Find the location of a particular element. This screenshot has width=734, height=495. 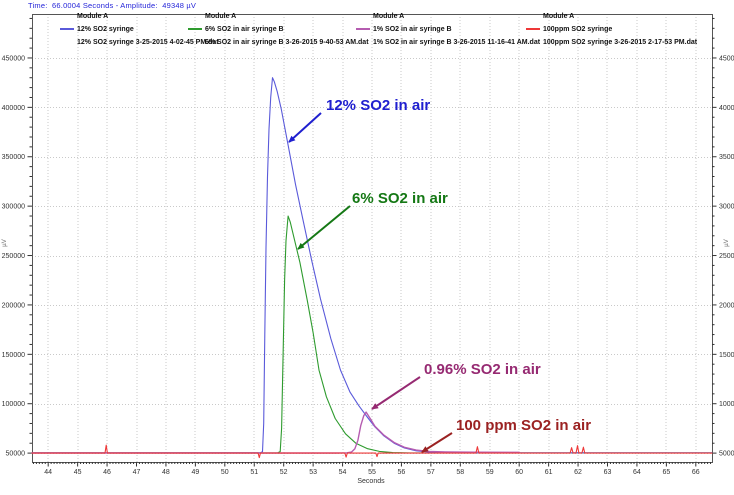

svg-text: 63 is located at coordinates (608, 472).